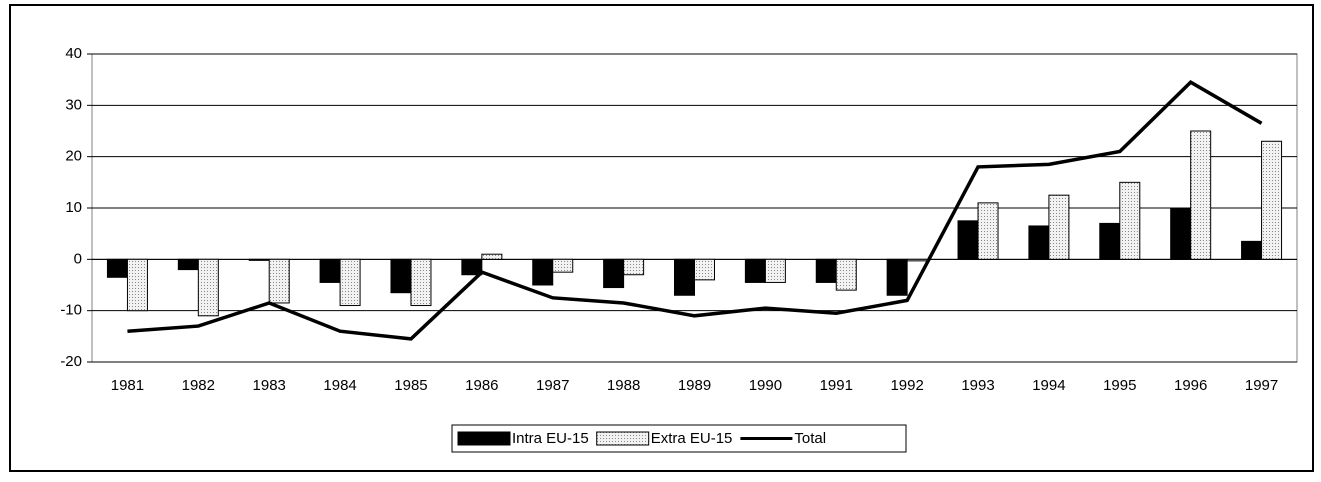 The image size is (1321, 482). Describe the element at coordinates (71, 361) in the screenshot. I see `y-tick-label: -20` at that location.